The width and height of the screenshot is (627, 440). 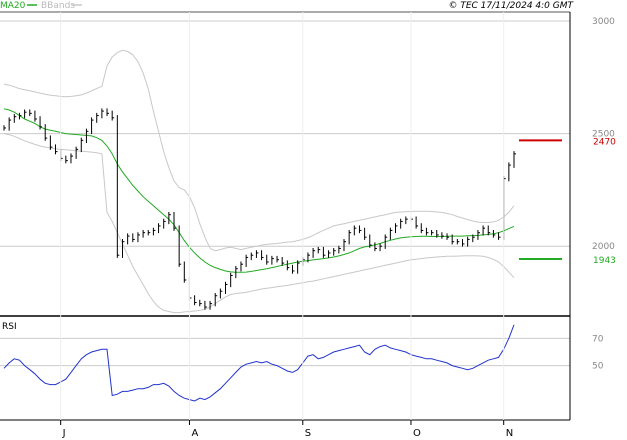 I want to click on rsi-line, so click(x=259, y=363).